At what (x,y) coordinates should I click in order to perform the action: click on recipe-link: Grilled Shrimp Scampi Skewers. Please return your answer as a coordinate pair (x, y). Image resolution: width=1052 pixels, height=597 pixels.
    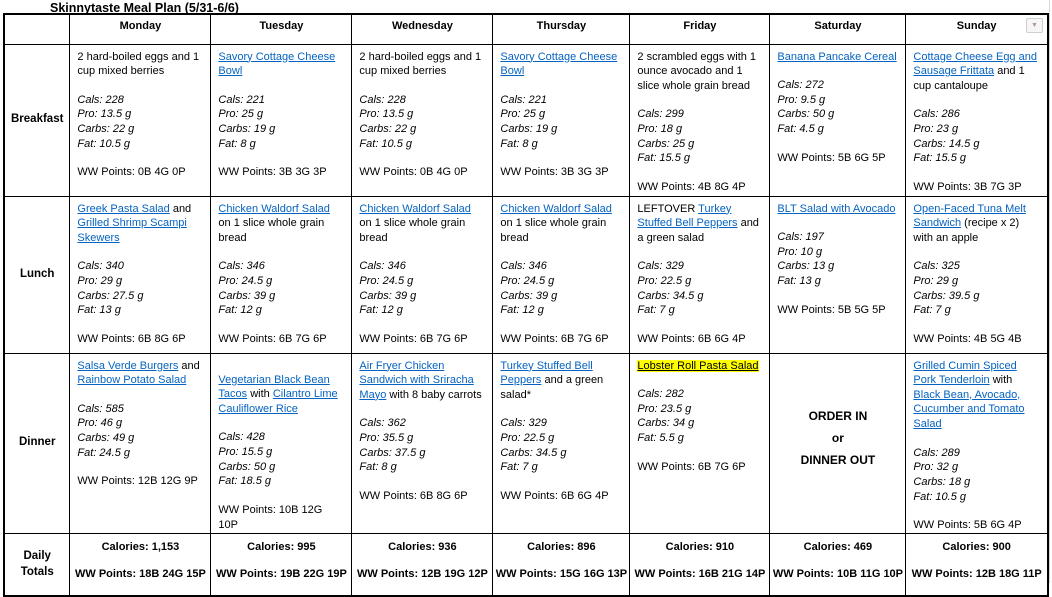
    Looking at the image, I should click on (132, 230).